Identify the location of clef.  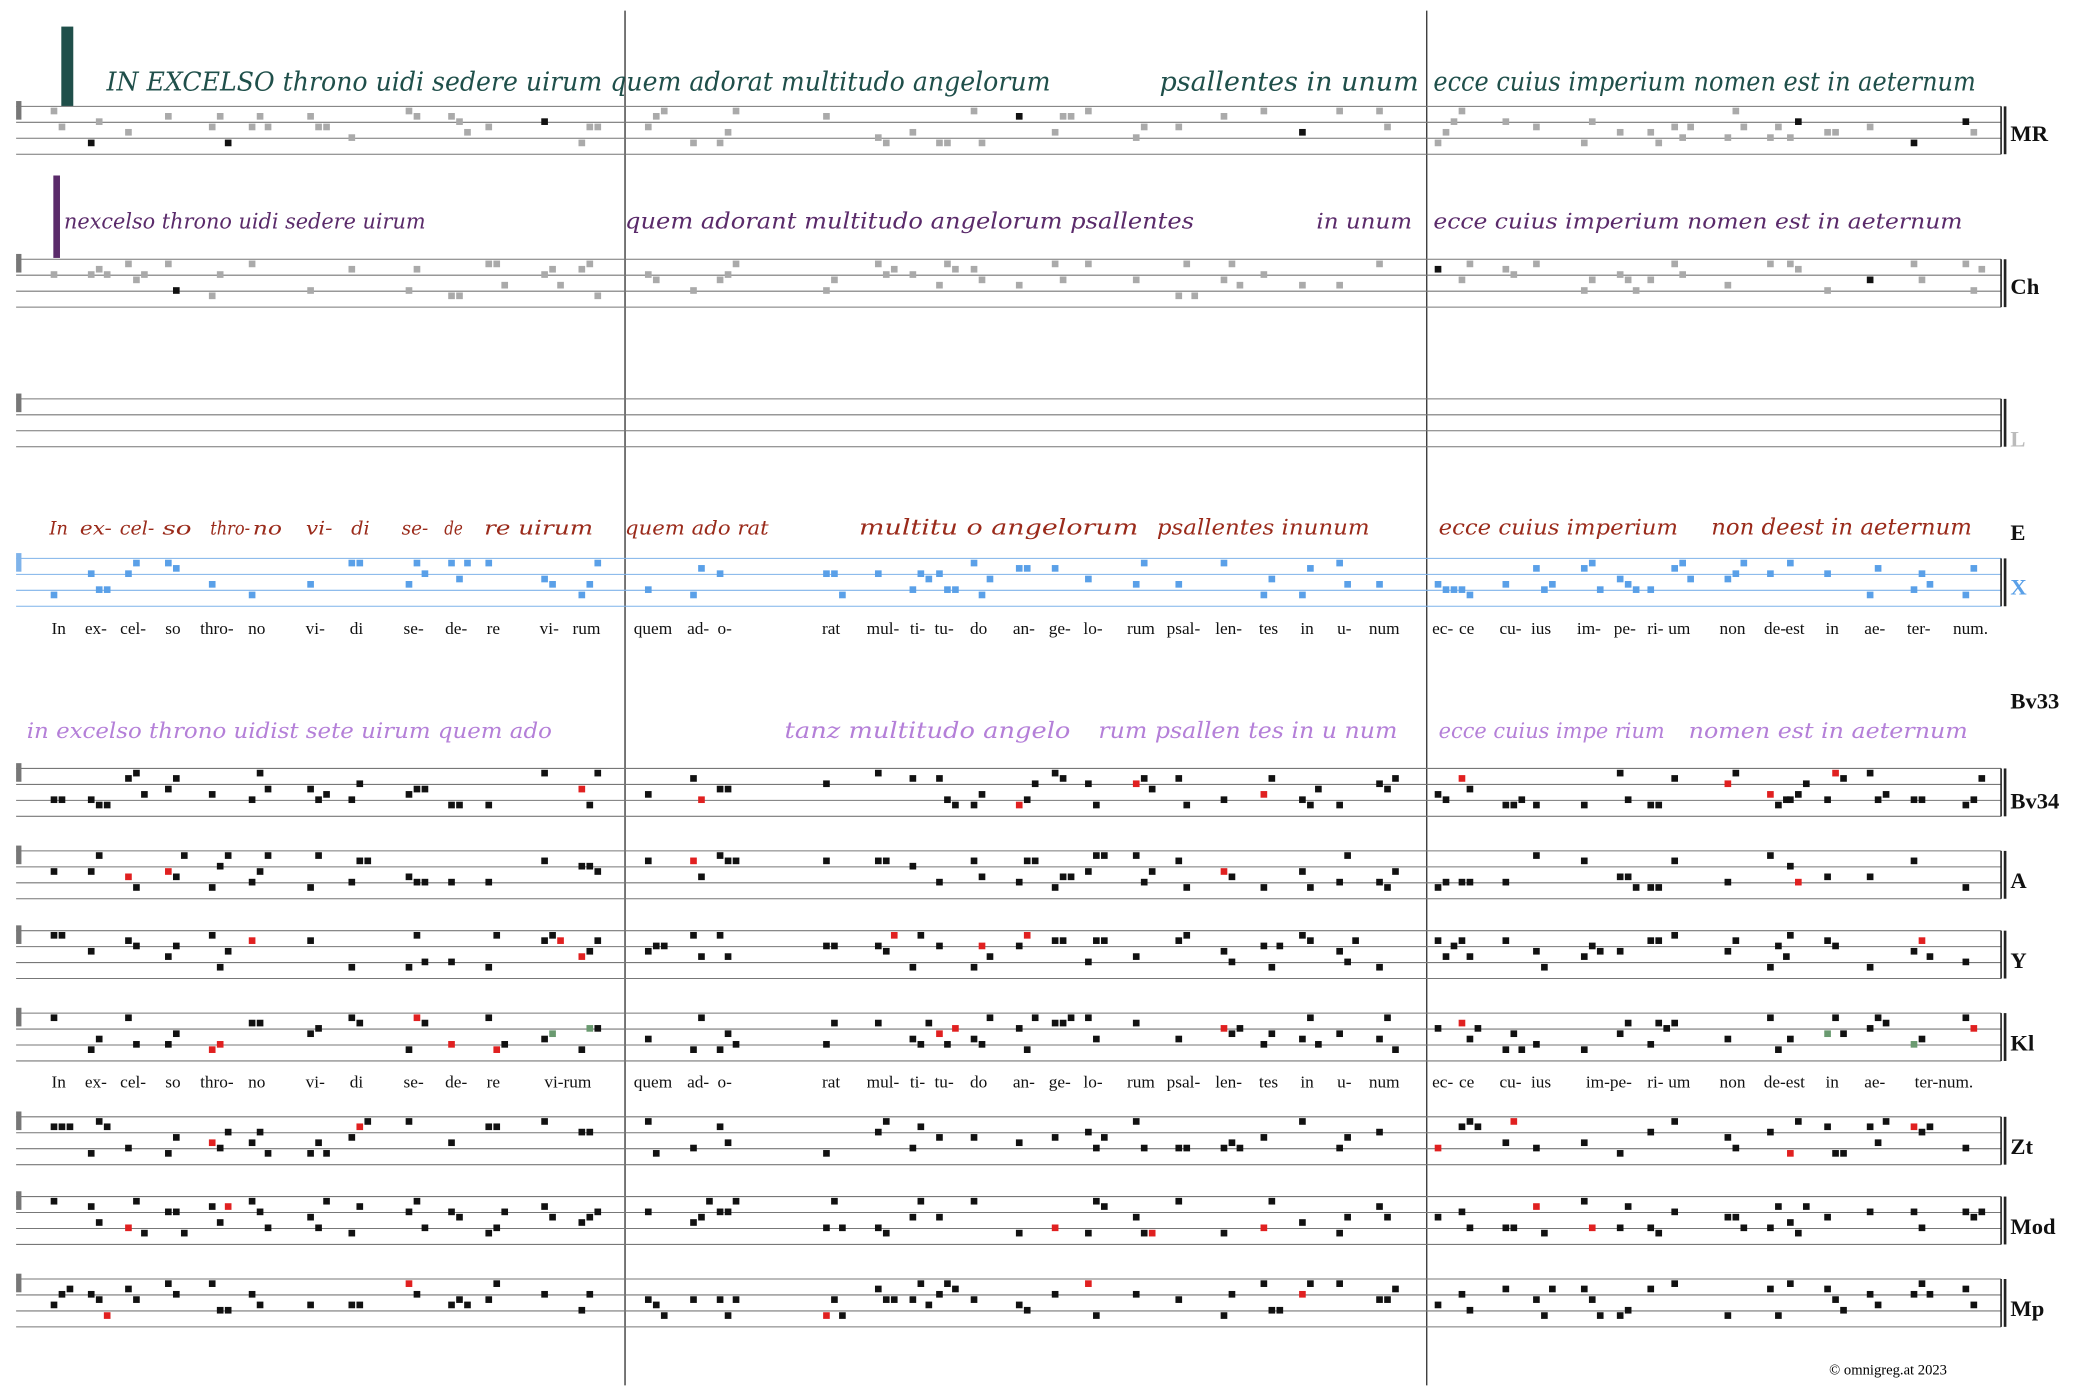
(19, 772).